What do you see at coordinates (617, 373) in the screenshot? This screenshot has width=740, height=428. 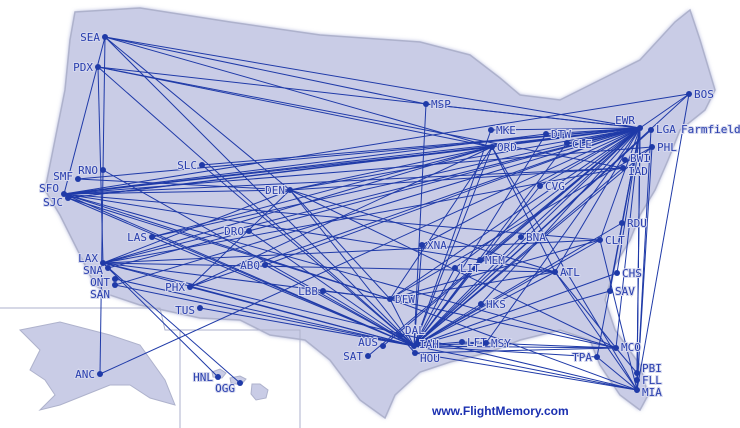 I see `route-tpa-mia` at bounding box center [617, 373].